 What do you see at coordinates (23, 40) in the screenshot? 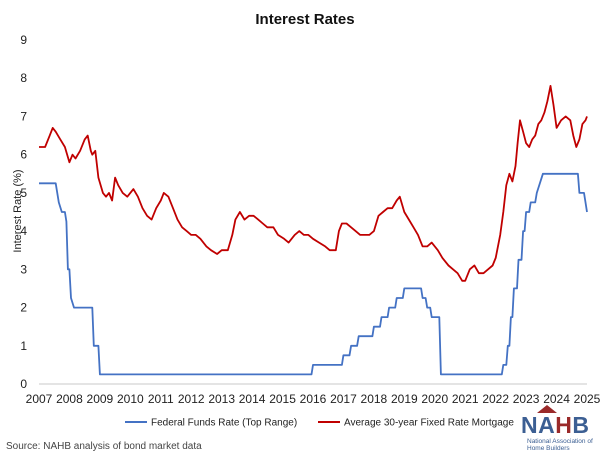
I see `y-tick-label: 9` at bounding box center [23, 40].